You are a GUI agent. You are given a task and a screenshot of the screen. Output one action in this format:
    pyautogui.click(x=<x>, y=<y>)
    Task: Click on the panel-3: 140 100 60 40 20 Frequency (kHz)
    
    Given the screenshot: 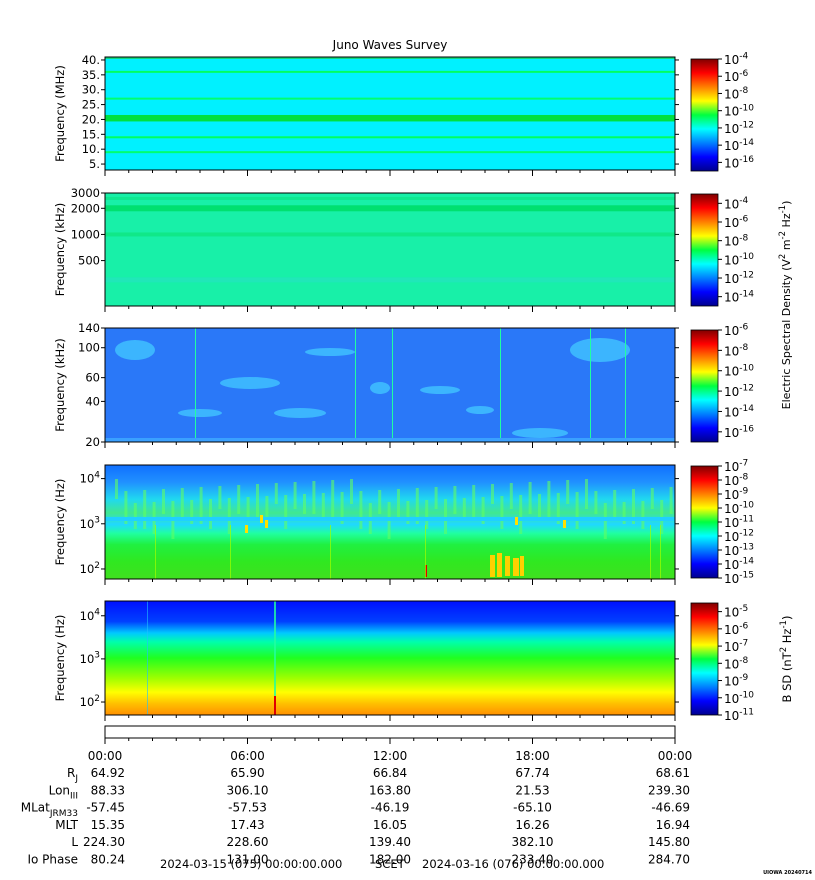 What is the action you would take?
    pyautogui.click(x=366, y=385)
    